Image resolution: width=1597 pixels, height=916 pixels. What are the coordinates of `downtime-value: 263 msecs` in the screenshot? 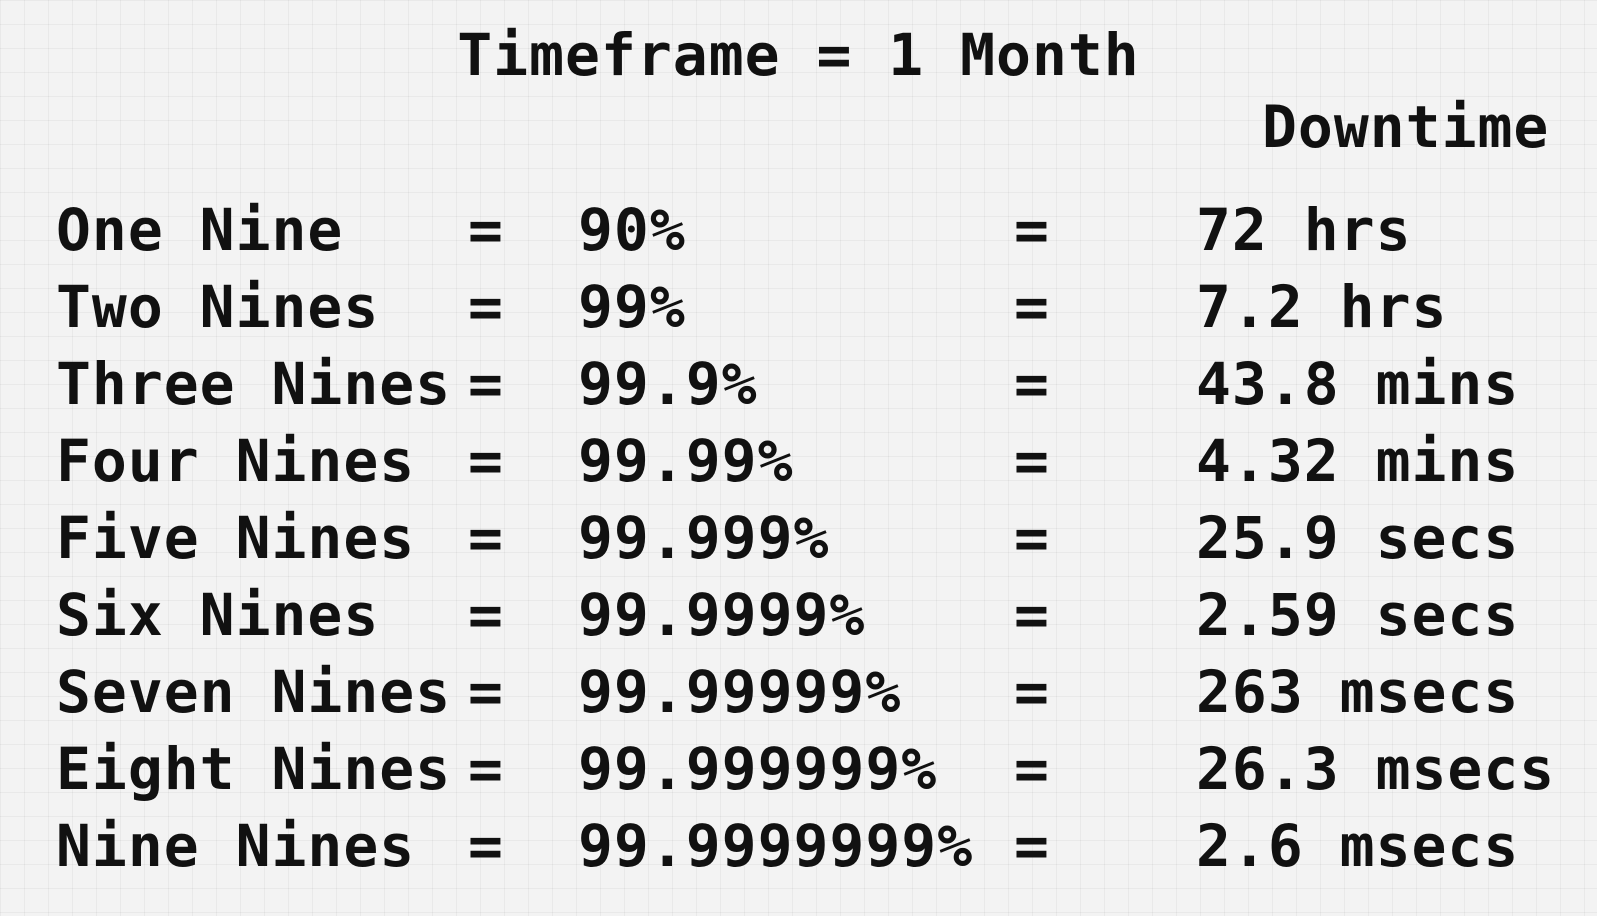 It's located at (1358, 692).